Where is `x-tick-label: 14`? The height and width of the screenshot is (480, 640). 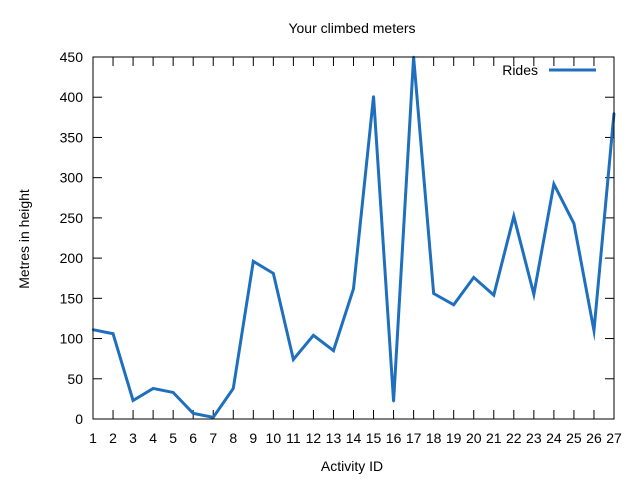 x-tick-label: 14 is located at coordinates (354, 438).